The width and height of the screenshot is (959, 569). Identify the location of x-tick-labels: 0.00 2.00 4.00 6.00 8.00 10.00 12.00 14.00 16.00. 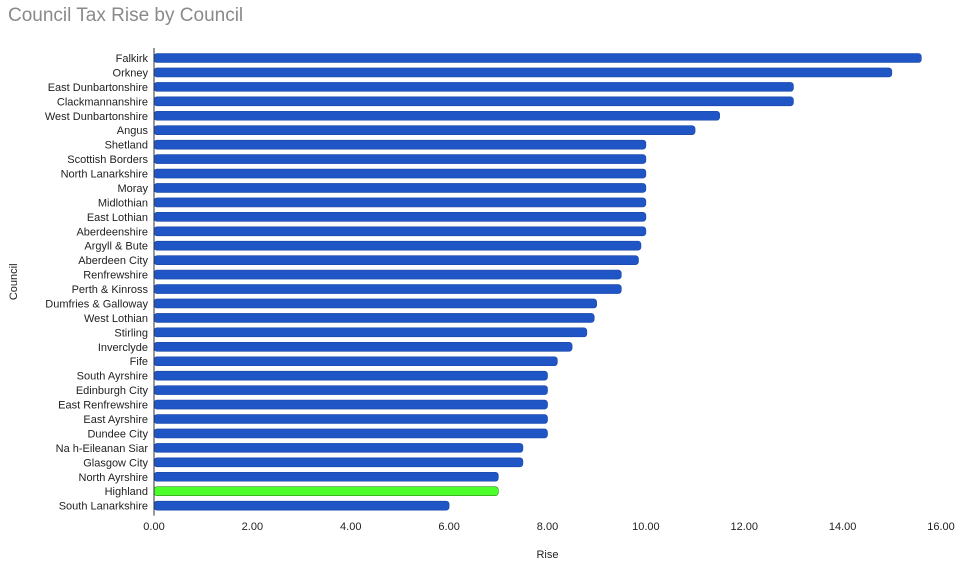
(548, 527).